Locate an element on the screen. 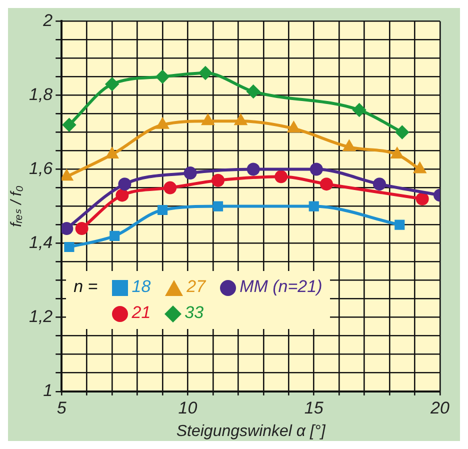  y-tick-label: 1,2 is located at coordinates (41, 316).